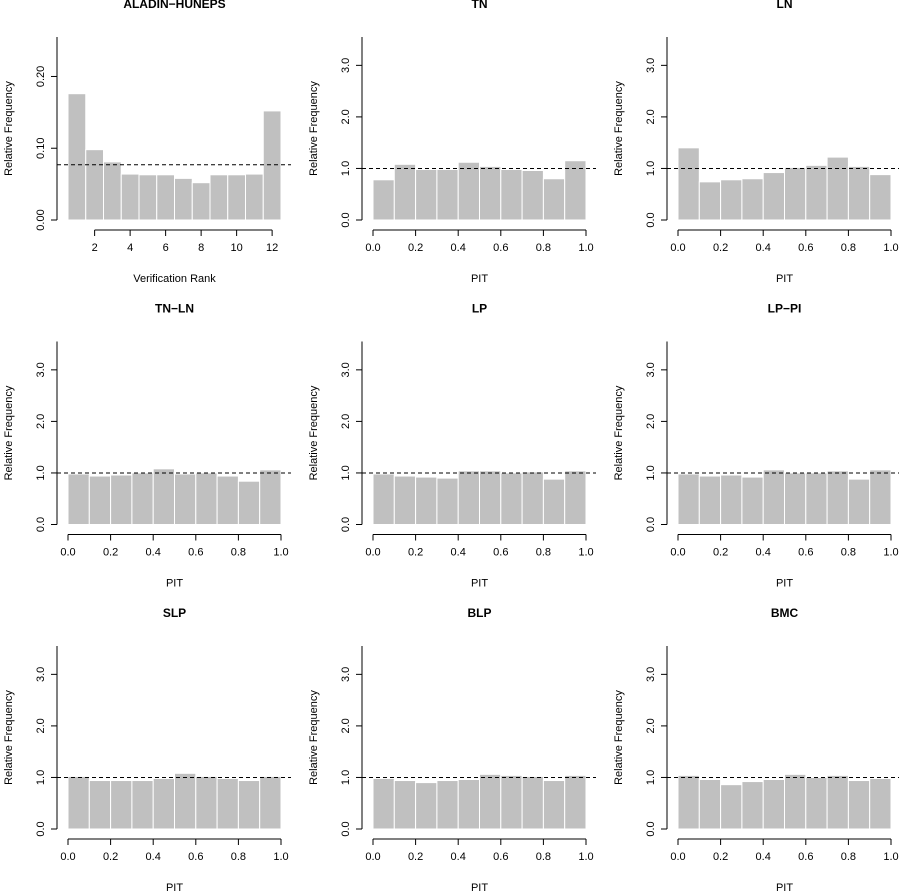  Describe the element at coordinates (41, 76) in the screenshot. I see `y-tick-label: 0.20` at that location.